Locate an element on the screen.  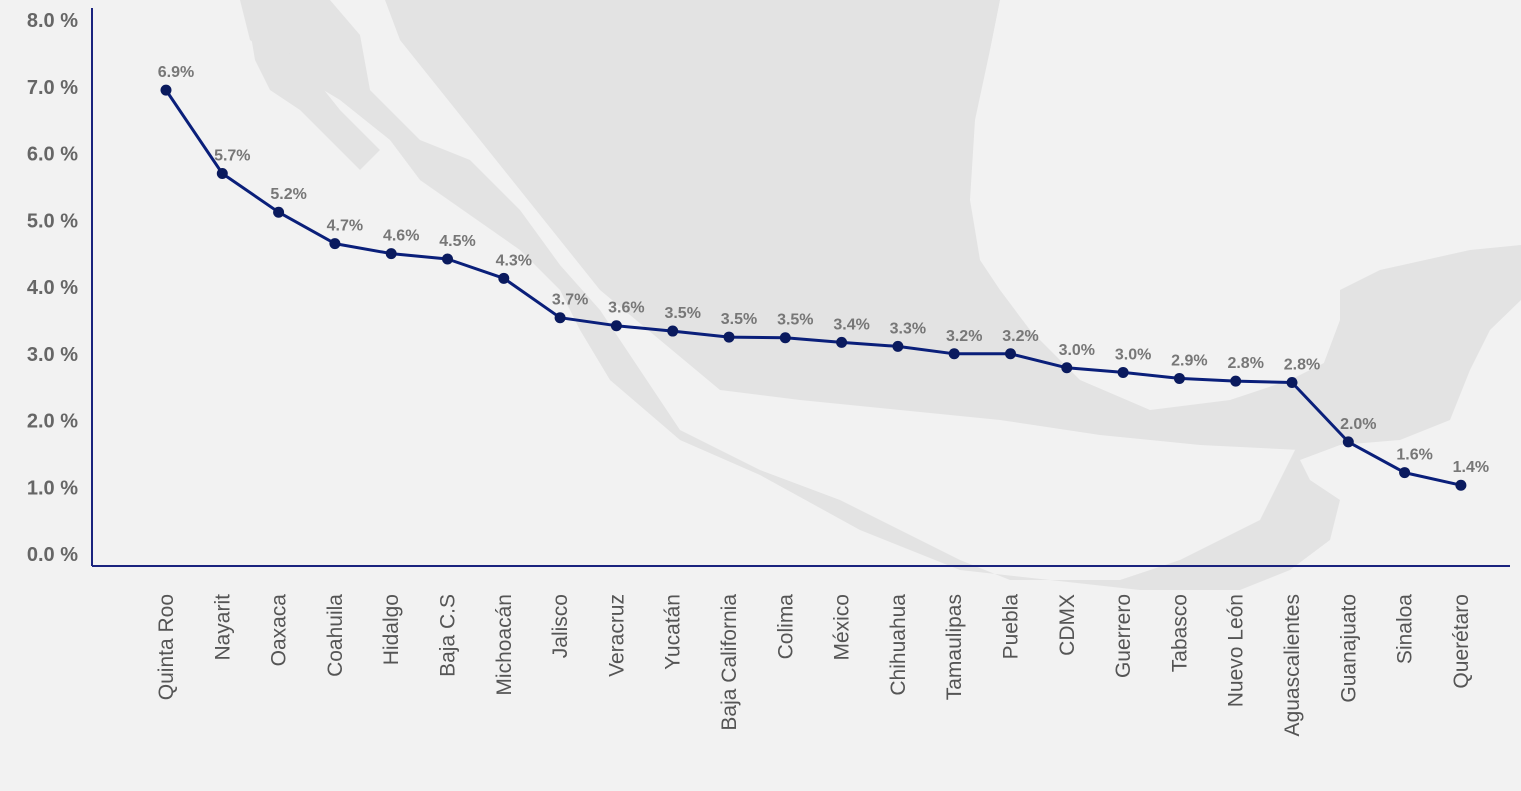
y-tick-label: 0.0 % is located at coordinates (52, 555).